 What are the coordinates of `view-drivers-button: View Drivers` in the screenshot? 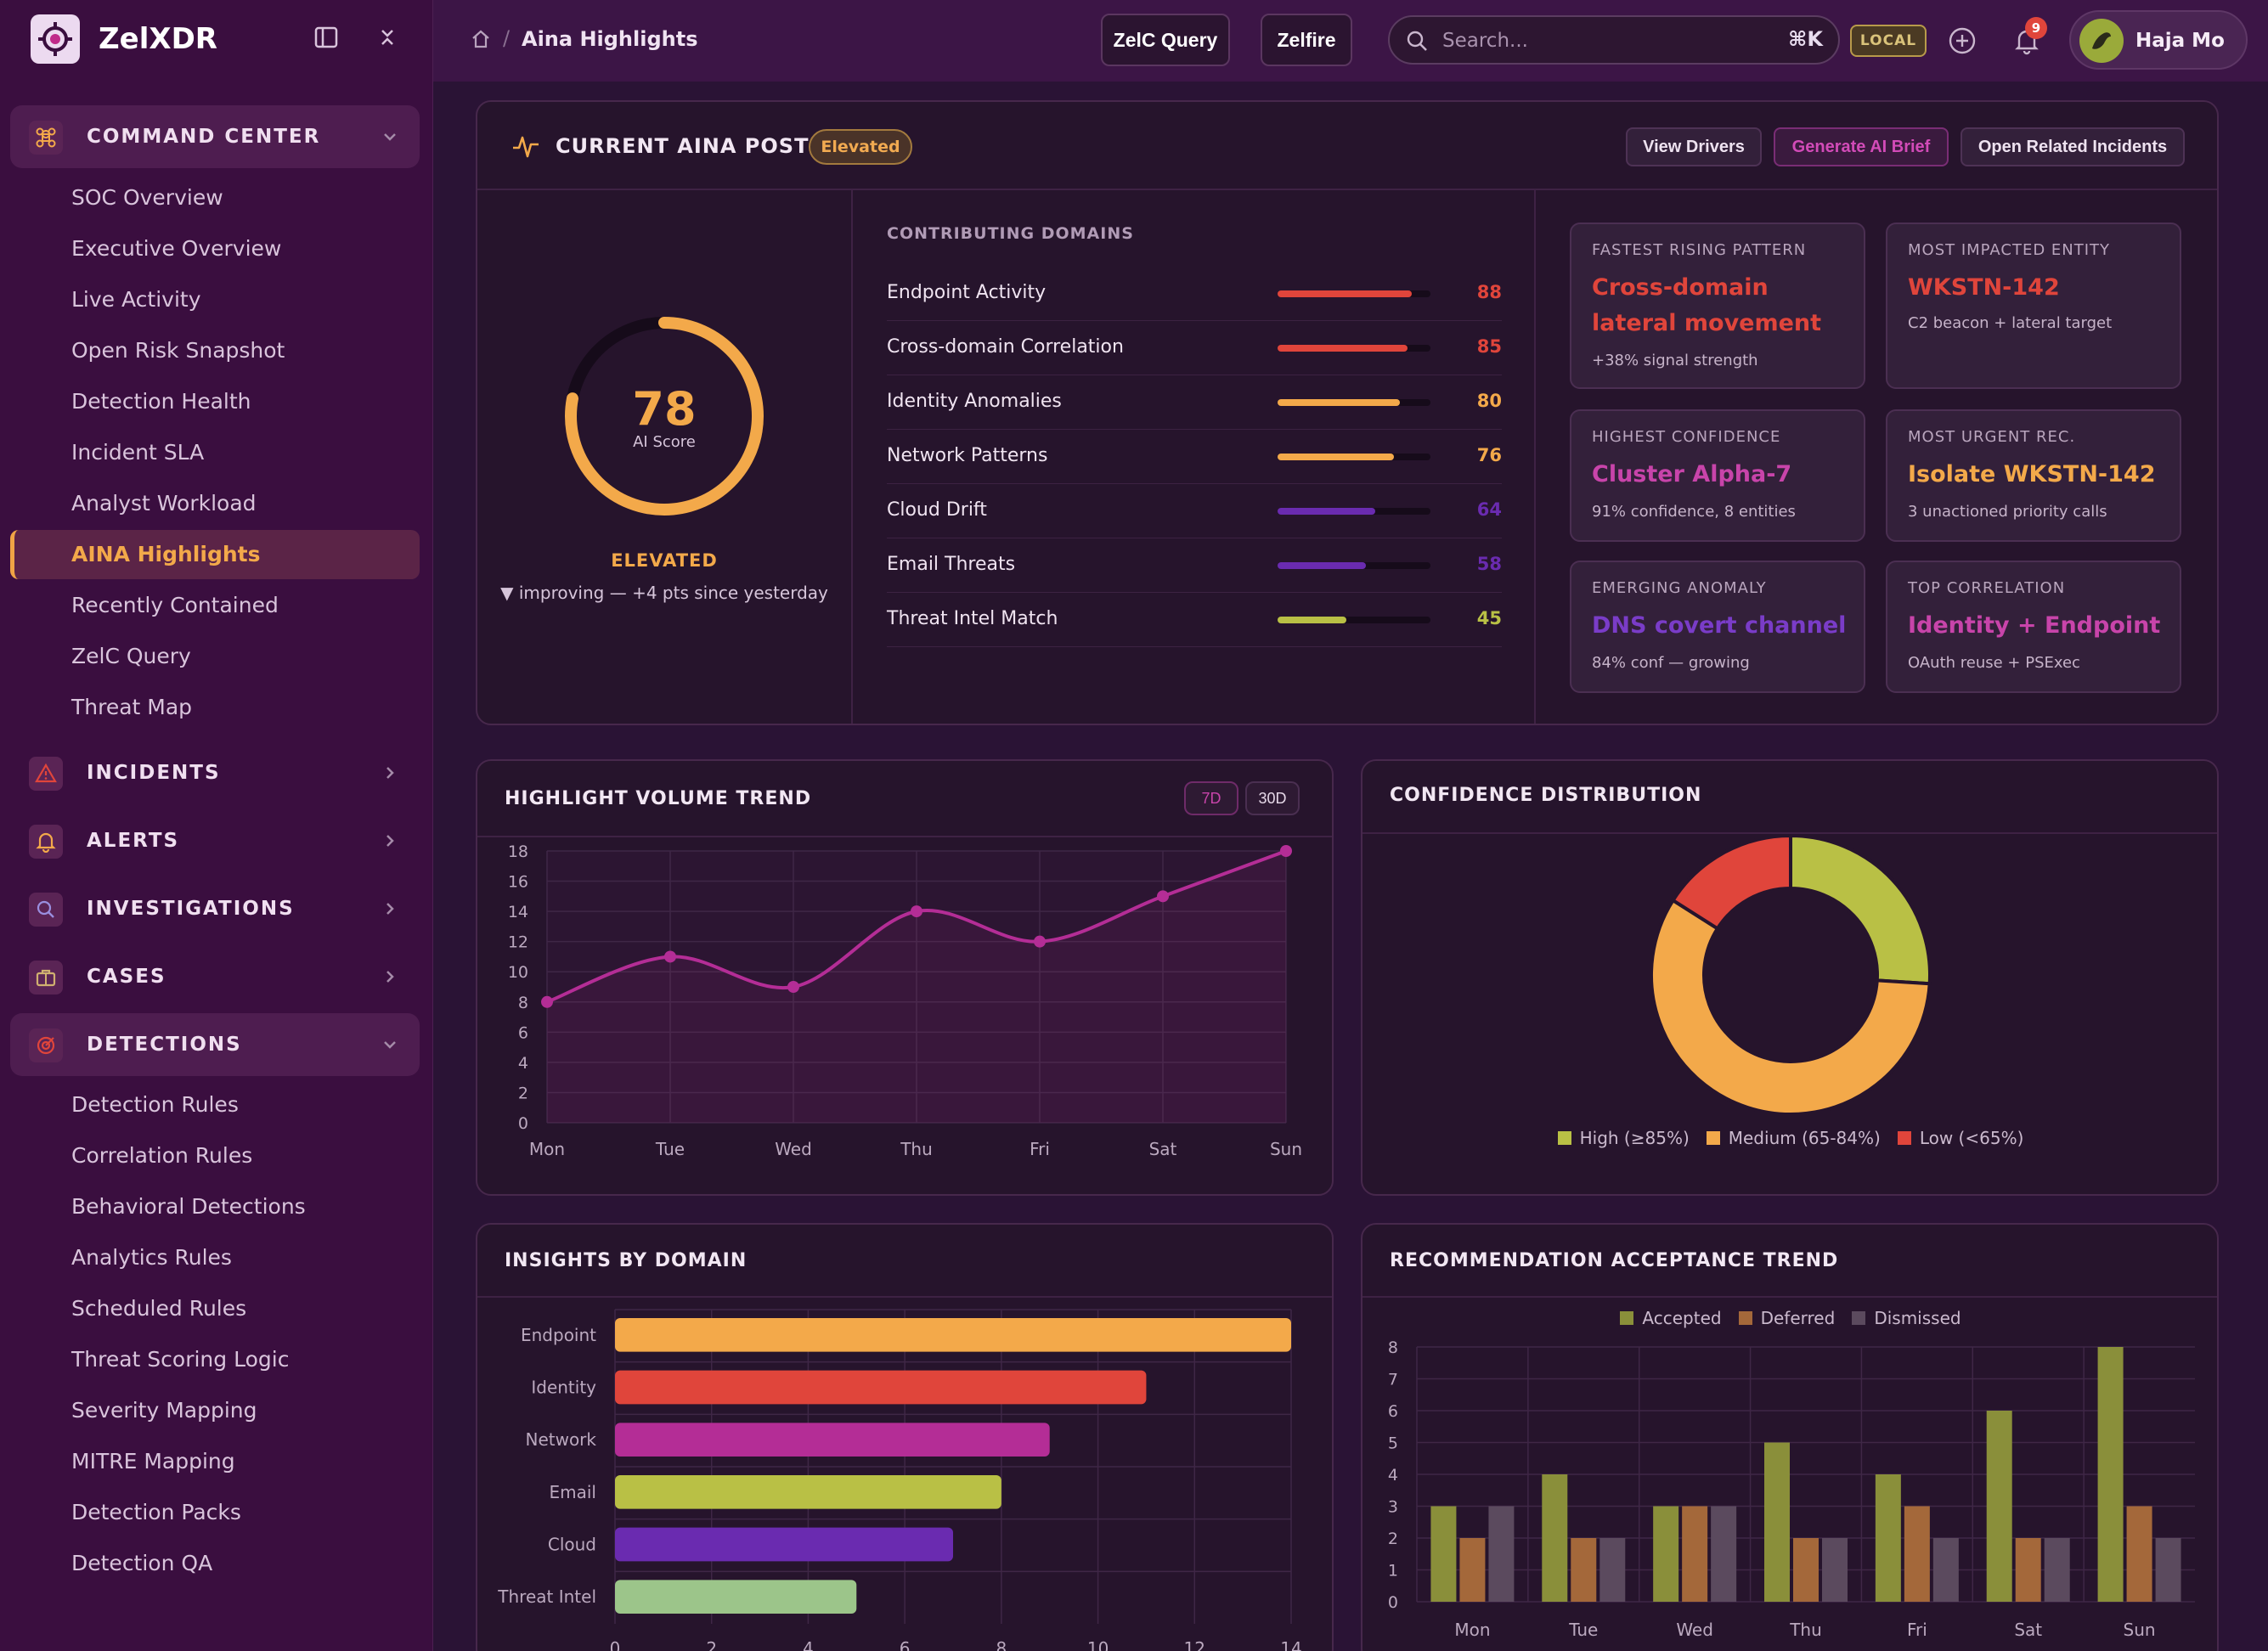 It's located at (1694, 147).